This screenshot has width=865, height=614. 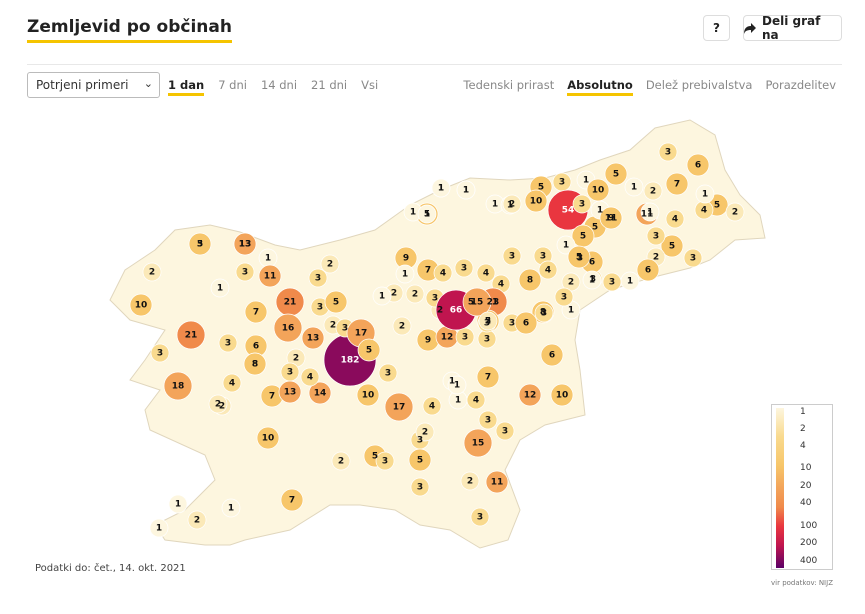 What do you see at coordinates (716, 28) in the screenshot?
I see `help-button: ?` at bounding box center [716, 28].